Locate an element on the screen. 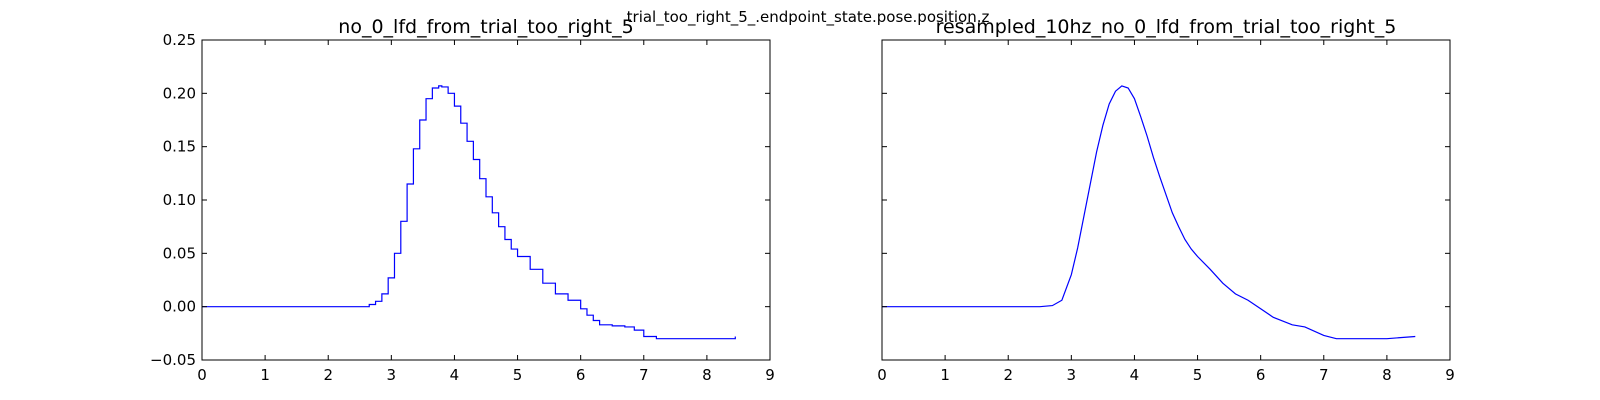 The image size is (1600, 400). y-tick-label: 0.25 is located at coordinates (179, 40).